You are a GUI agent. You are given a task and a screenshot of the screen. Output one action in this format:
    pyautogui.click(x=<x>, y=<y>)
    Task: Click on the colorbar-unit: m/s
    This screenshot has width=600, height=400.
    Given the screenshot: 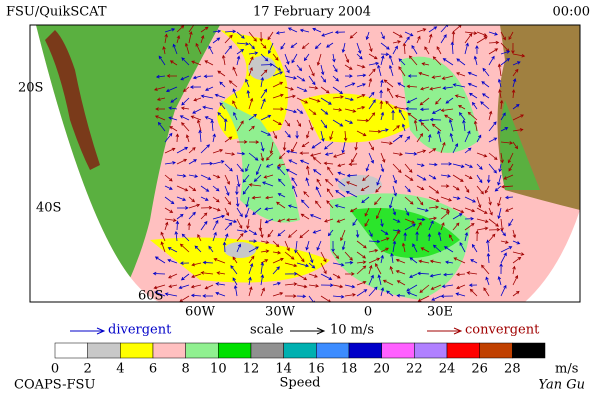 What is the action you would take?
    pyautogui.click(x=566, y=369)
    